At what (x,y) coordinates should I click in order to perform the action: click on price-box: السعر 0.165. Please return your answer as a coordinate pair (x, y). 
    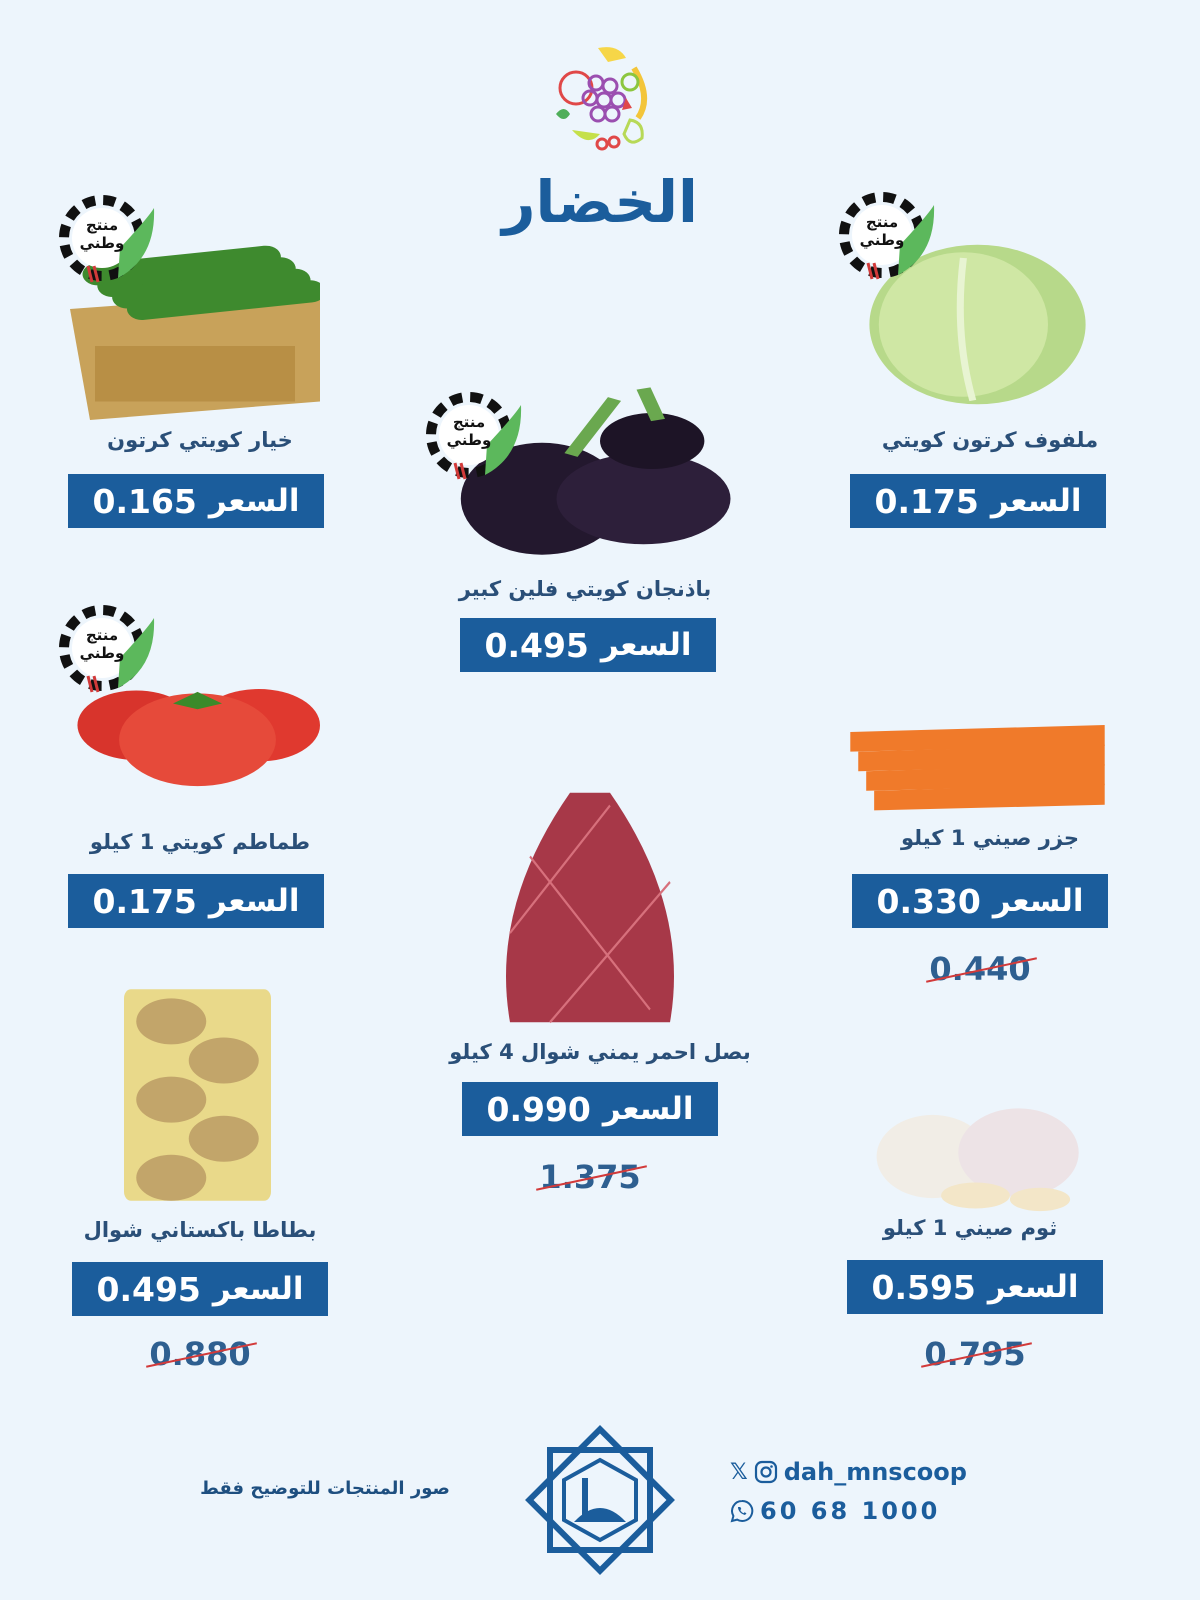
    Looking at the image, I should click on (196, 501).